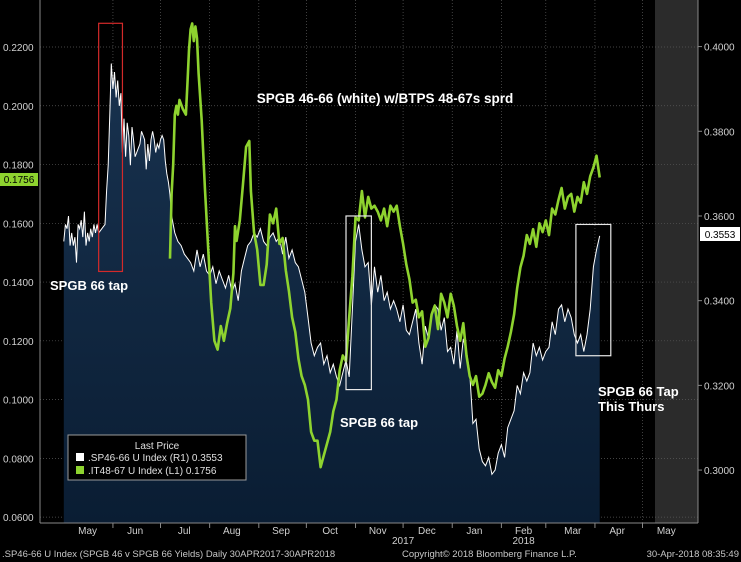 This screenshot has width=741, height=562. I want to click on x-tick-label: Jan, so click(474, 531).